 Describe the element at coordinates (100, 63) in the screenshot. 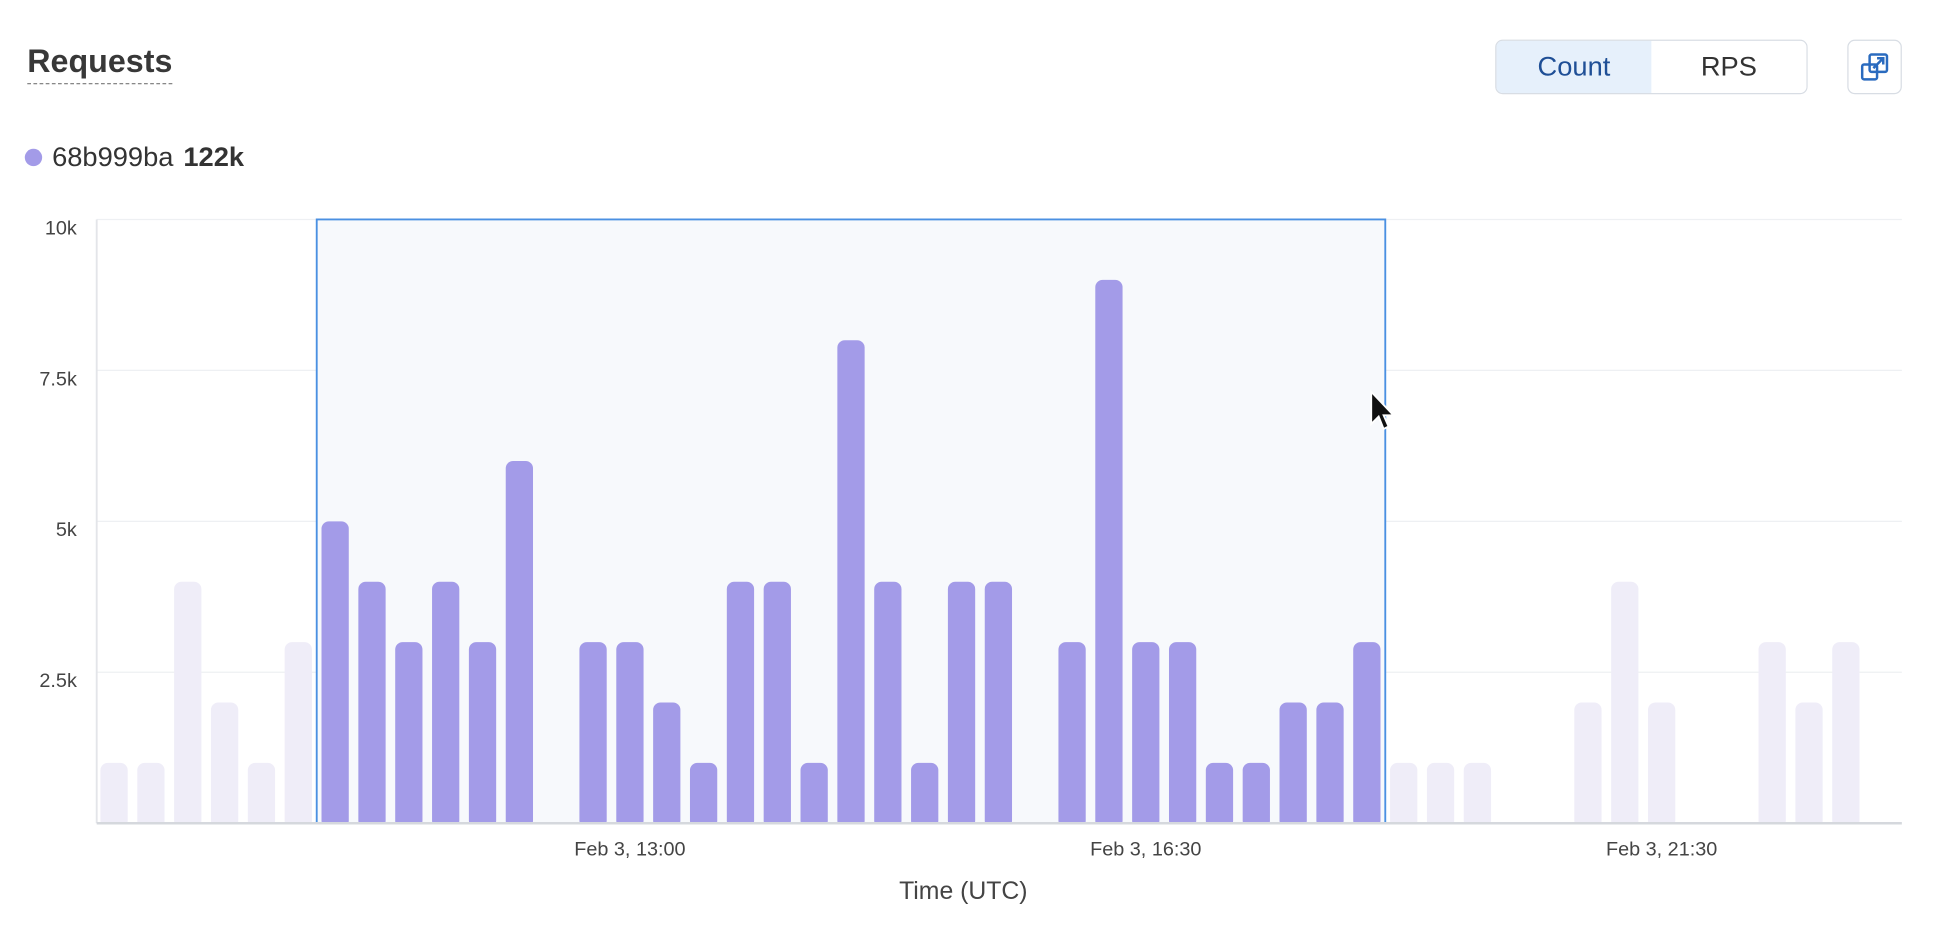

I see `panel-title: Requests` at that location.